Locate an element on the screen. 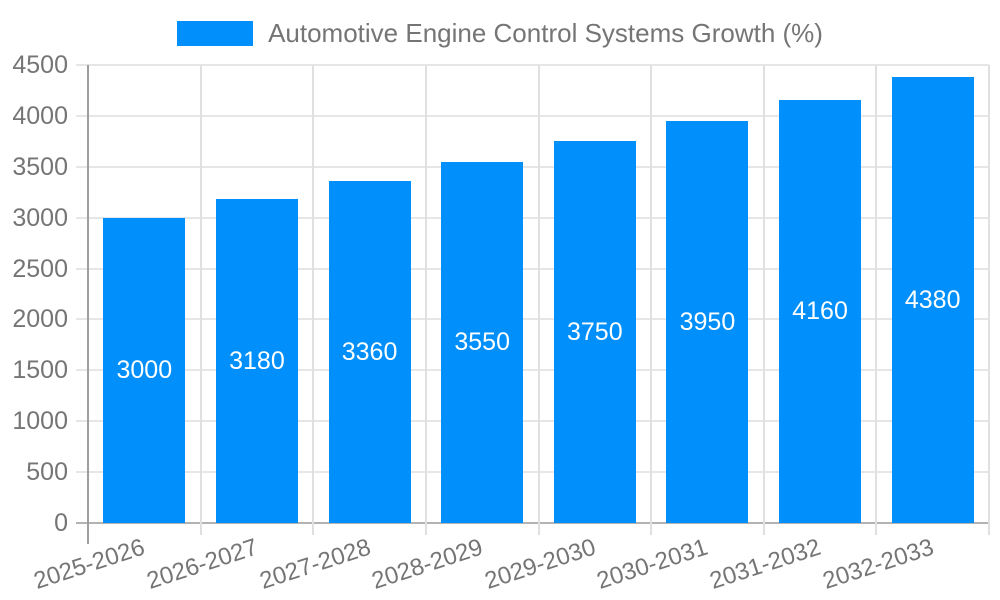 The height and width of the screenshot is (600, 1000). legend-swatch is located at coordinates (215, 33).